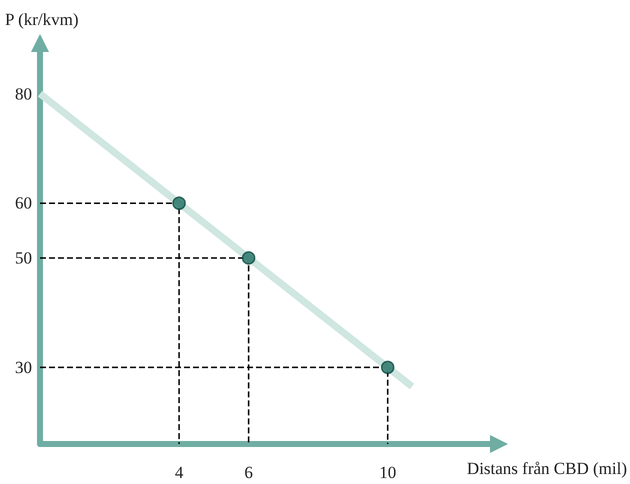 The height and width of the screenshot is (484, 630). I want to click on x-axis-title: Distans från CBD (mil), so click(546, 468).